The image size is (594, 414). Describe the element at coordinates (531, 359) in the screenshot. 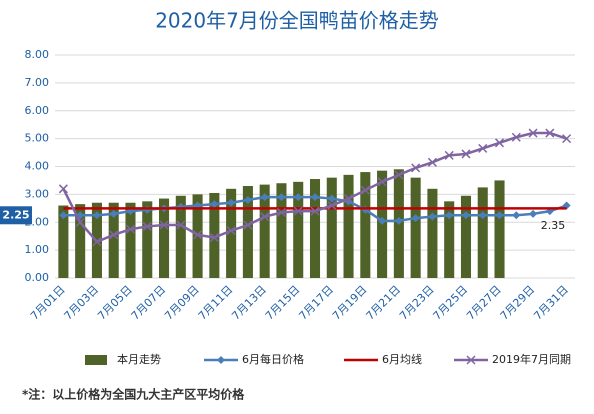

I see `legend-label: 2019年7月同期` at that location.